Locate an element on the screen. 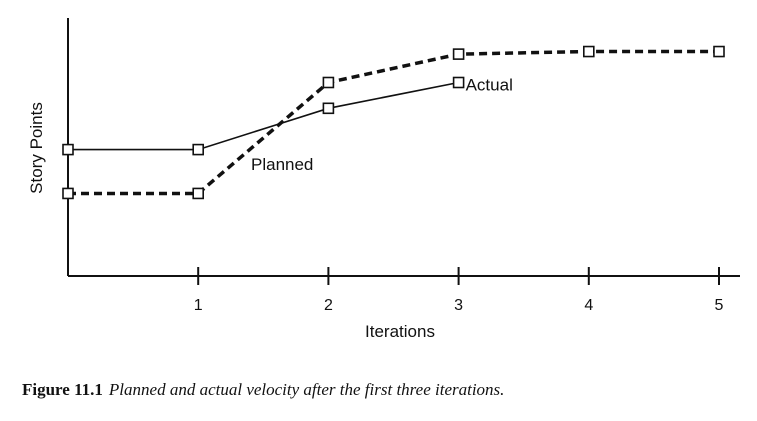  x-ticks: 1 2 3 4 5 is located at coordinates (459, 290).